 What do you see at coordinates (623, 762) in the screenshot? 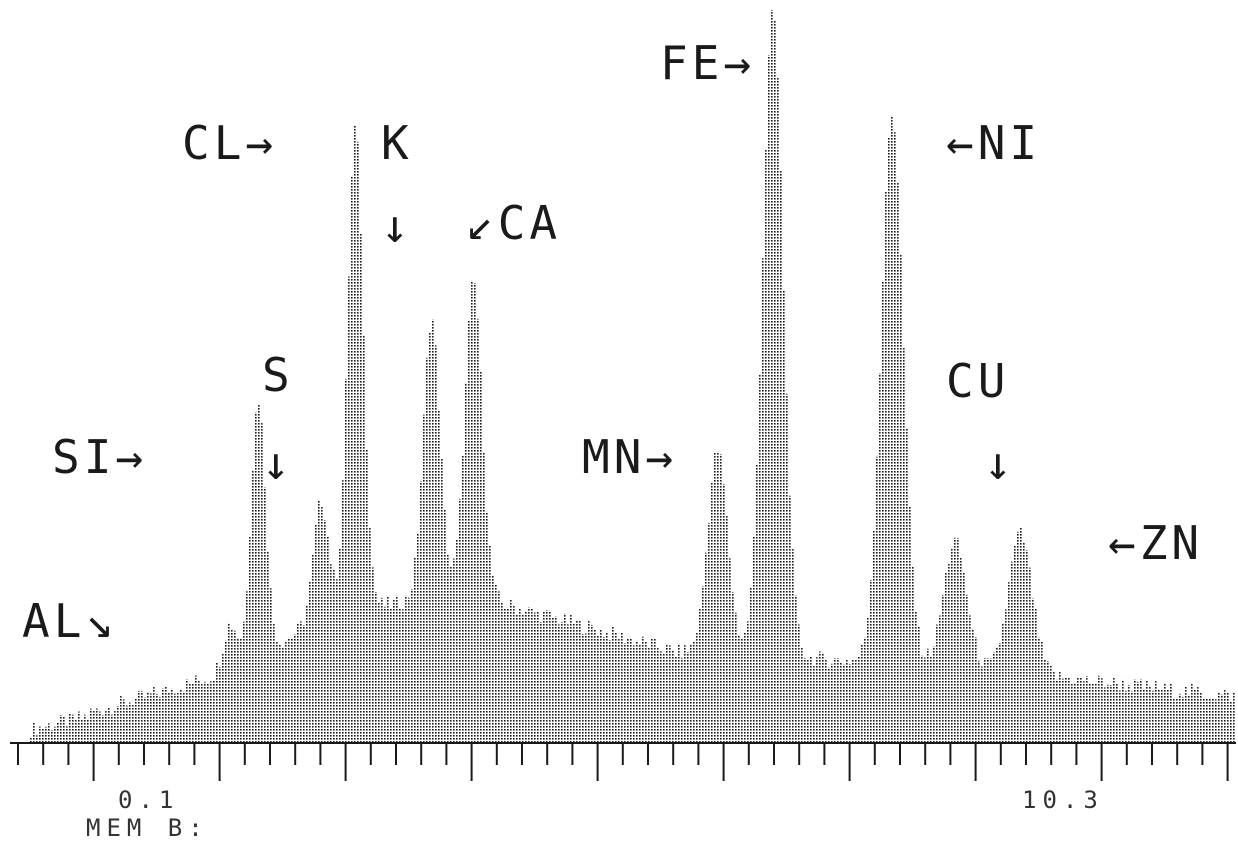
I see `x-axis-ticks` at bounding box center [623, 762].